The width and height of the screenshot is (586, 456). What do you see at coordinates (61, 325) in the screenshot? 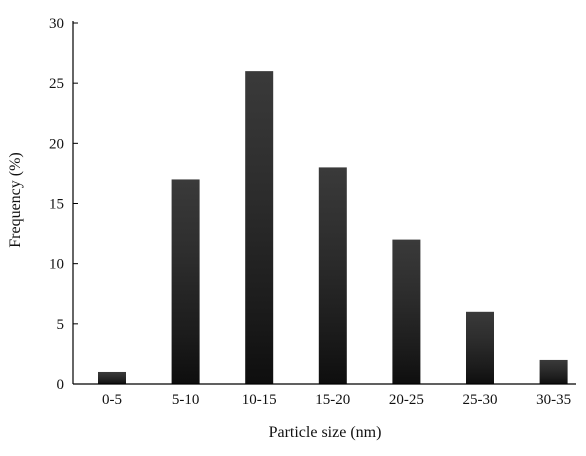
I see `y-tick-label: 5` at bounding box center [61, 325].